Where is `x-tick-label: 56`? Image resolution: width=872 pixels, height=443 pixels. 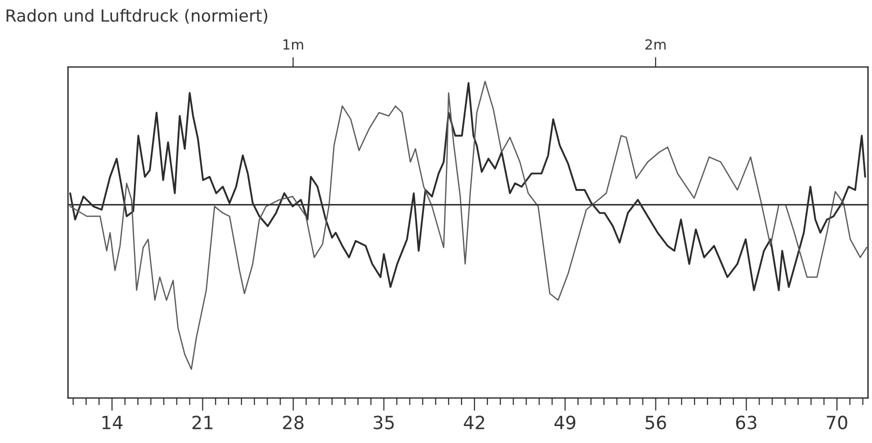
x-tick-label: 56 is located at coordinates (656, 423).